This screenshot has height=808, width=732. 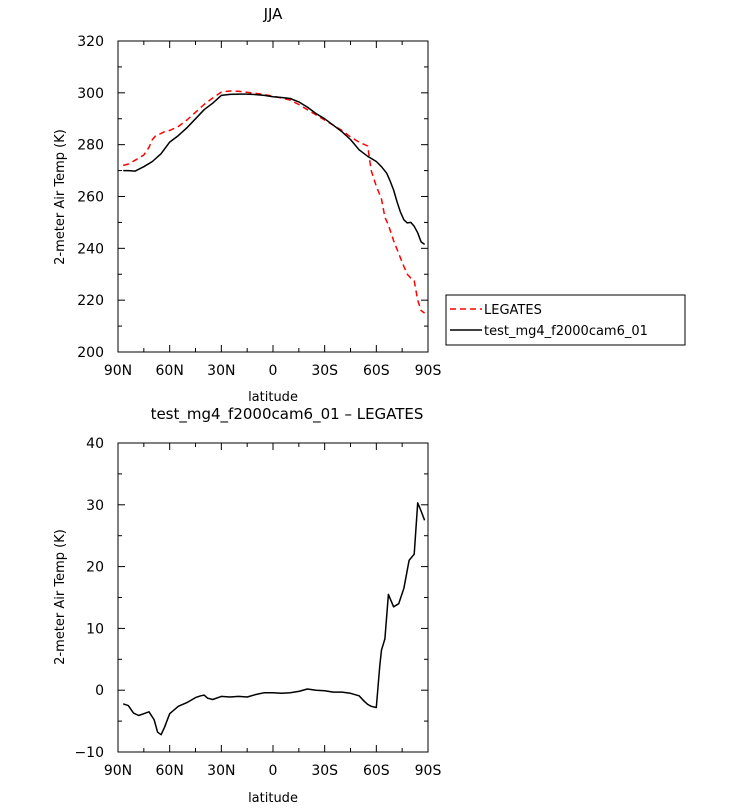 I want to click on top-chart-ylabel: 2-meter Air Temp (K), so click(x=60, y=197).